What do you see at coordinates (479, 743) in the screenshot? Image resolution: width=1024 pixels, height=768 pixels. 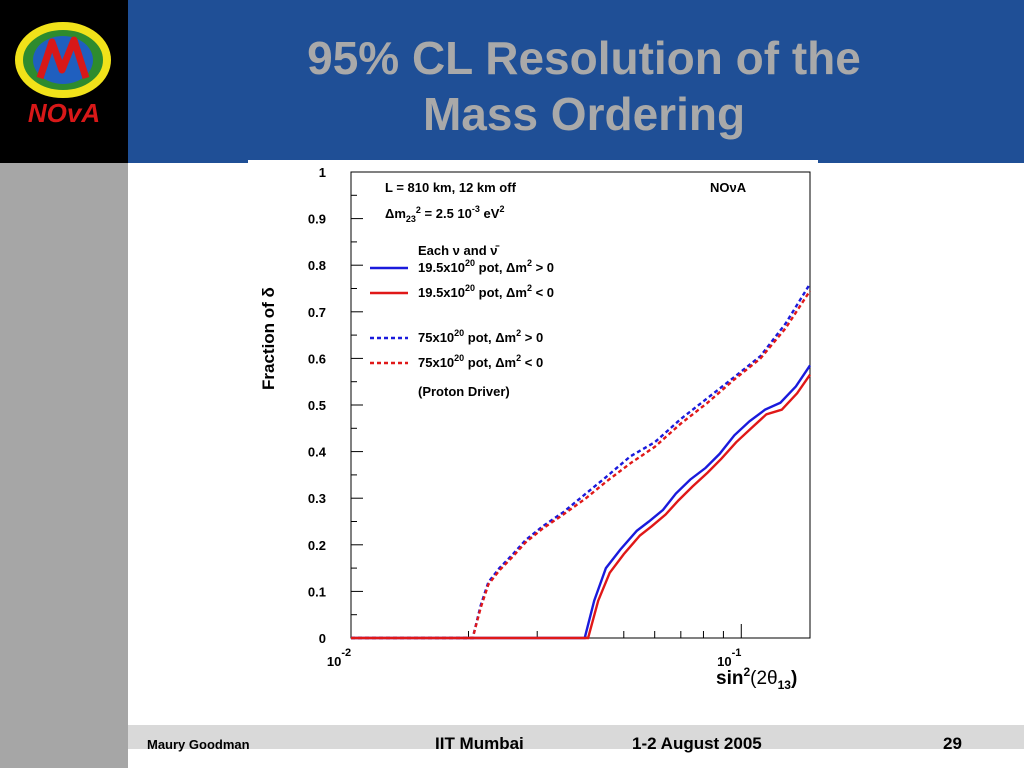 I see `footer-venue: IIT Mumbai` at bounding box center [479, 743].